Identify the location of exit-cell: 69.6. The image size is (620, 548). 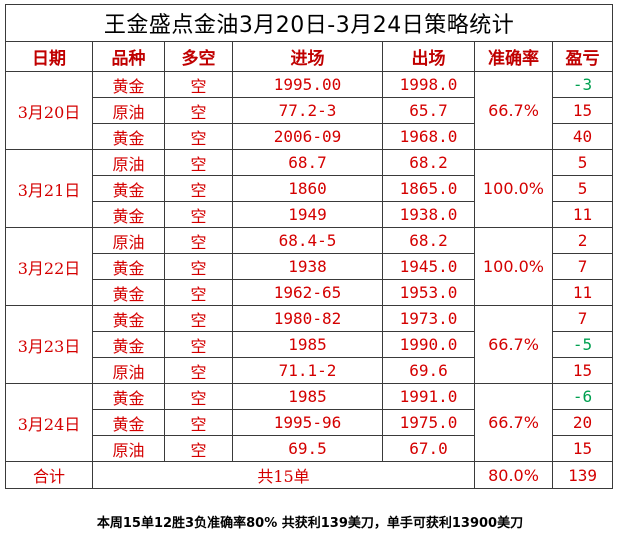
(428, 370).